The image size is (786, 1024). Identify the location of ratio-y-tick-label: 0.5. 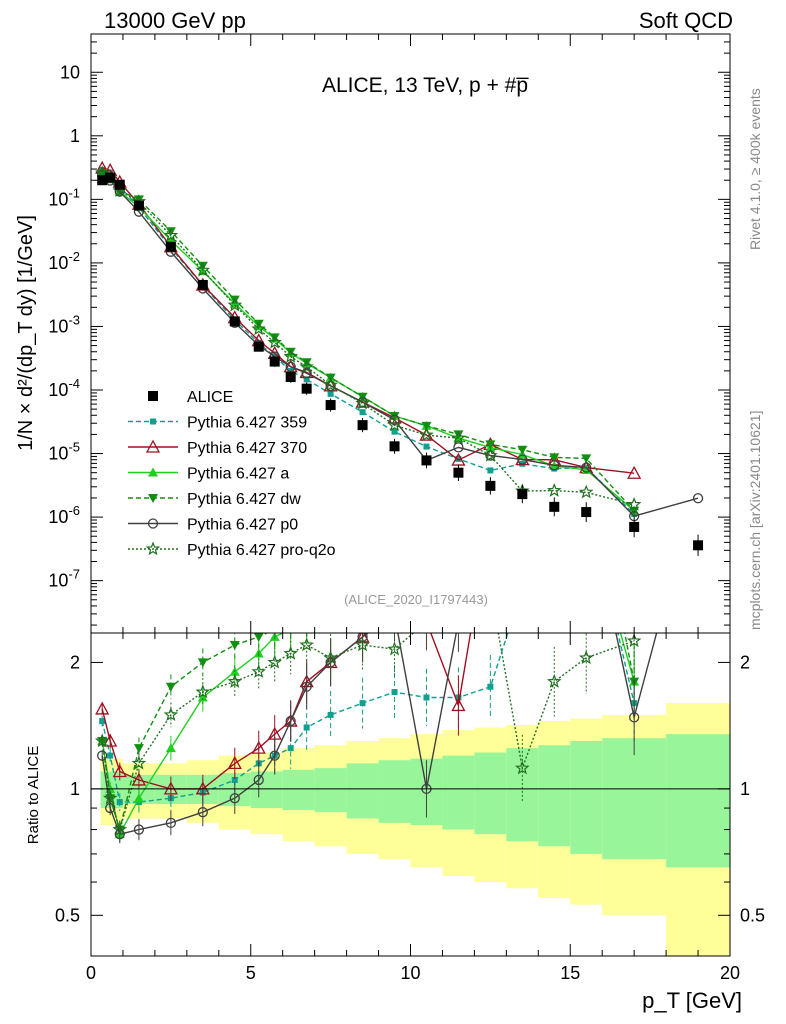
(67, 915).